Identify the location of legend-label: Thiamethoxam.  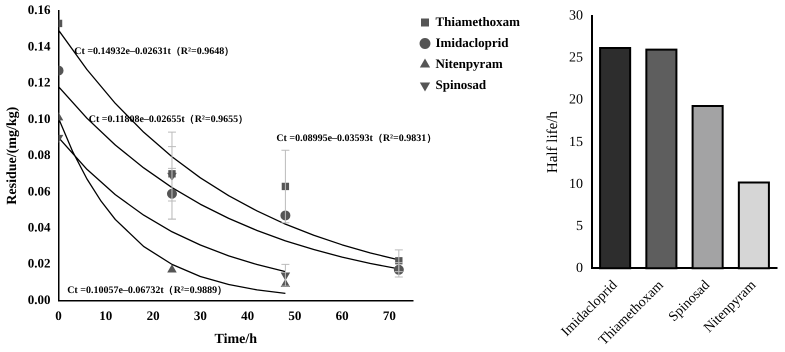
(478, 21).